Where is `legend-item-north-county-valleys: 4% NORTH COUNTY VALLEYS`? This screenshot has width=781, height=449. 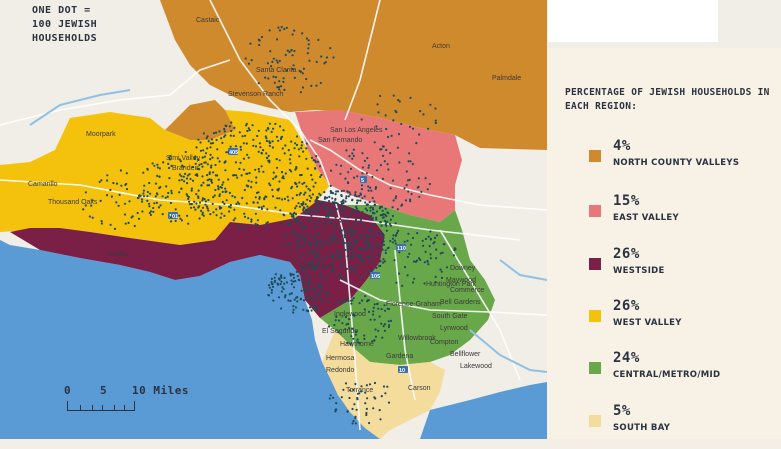 legend-item-north-county-valleys: 4% NORTH COUNTY VALLEYS is located at coordinates (681, 161).